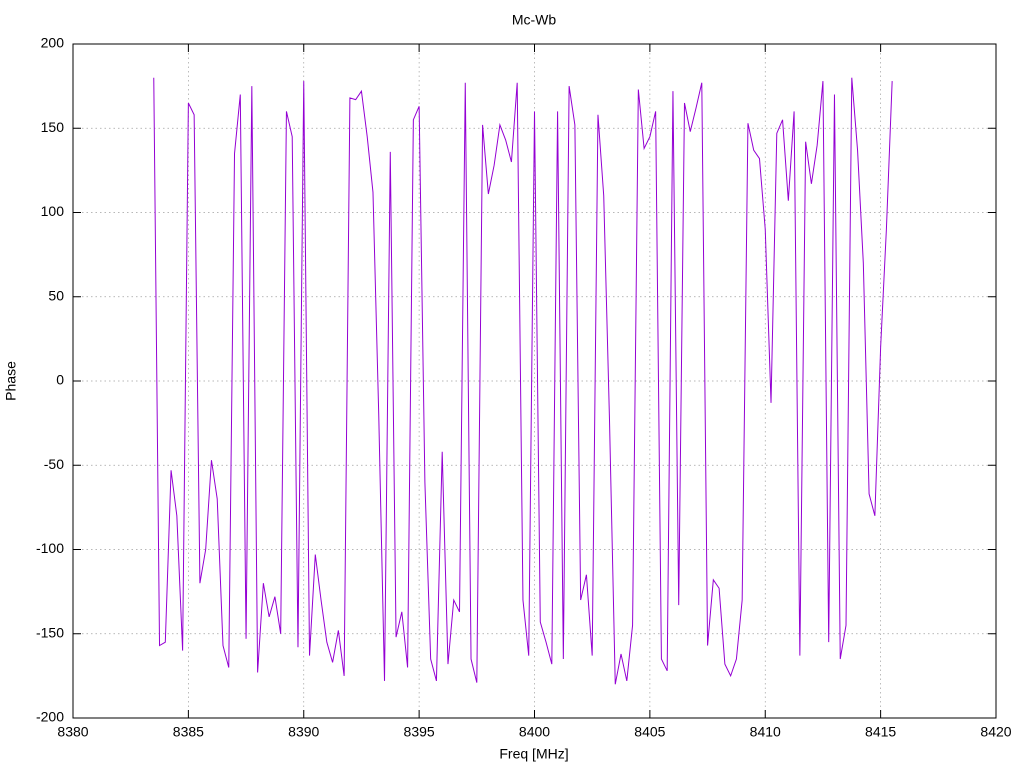 Image resolution: width=1024 pixels, height=768 pixels. Describe the element at coordinates (53, 43) in the screenshot. I see `y-tick-label: 200` at that location.